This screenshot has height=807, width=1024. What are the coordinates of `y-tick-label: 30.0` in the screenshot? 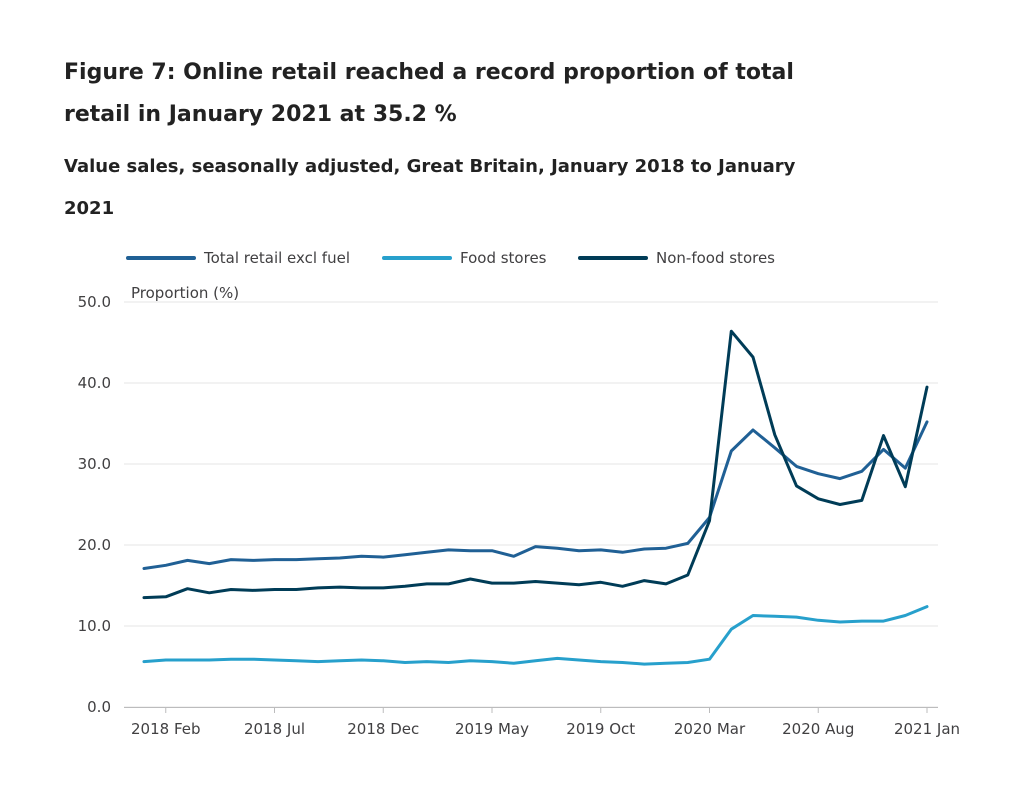 It's located at (94, 464).